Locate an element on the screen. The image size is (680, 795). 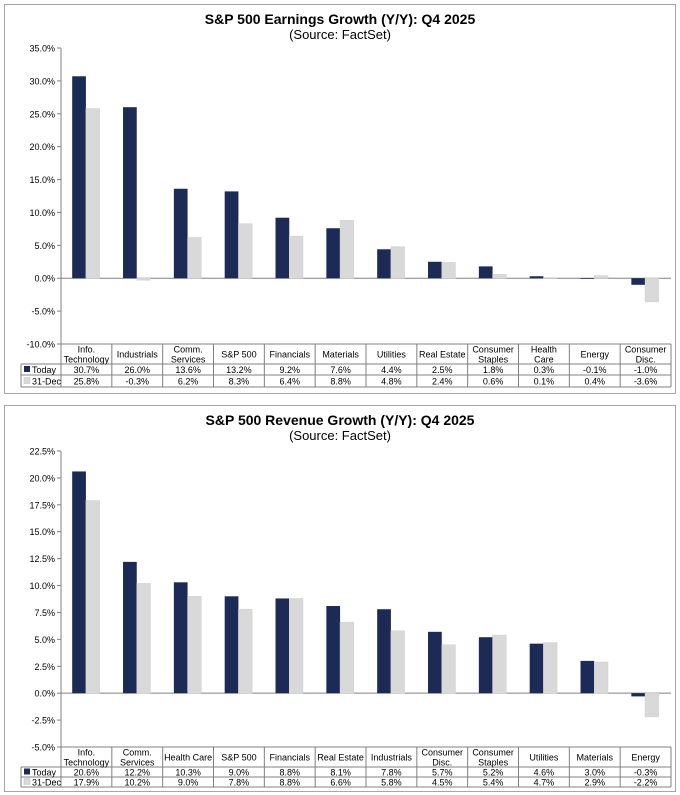
category-label: Health is located at coordinates (544, 350).